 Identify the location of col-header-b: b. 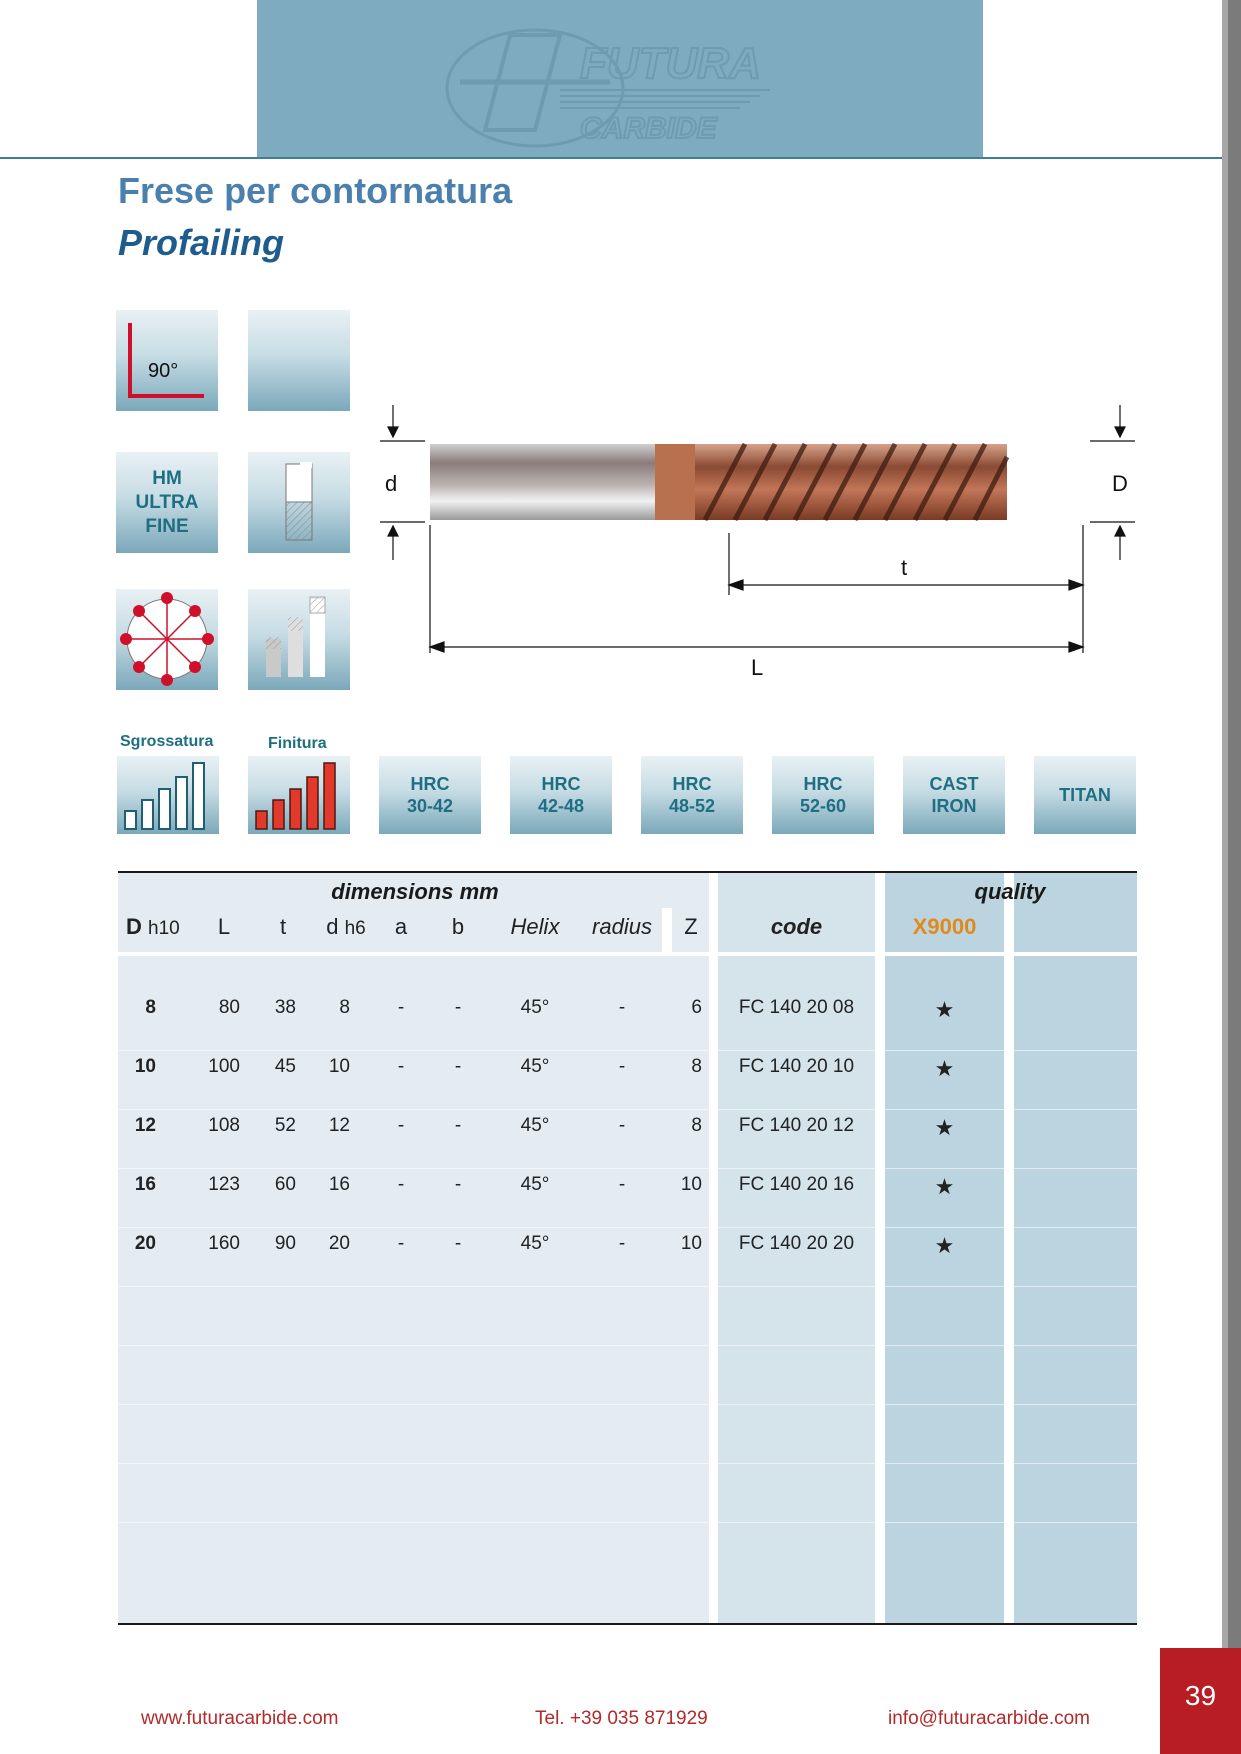
(458, 926).